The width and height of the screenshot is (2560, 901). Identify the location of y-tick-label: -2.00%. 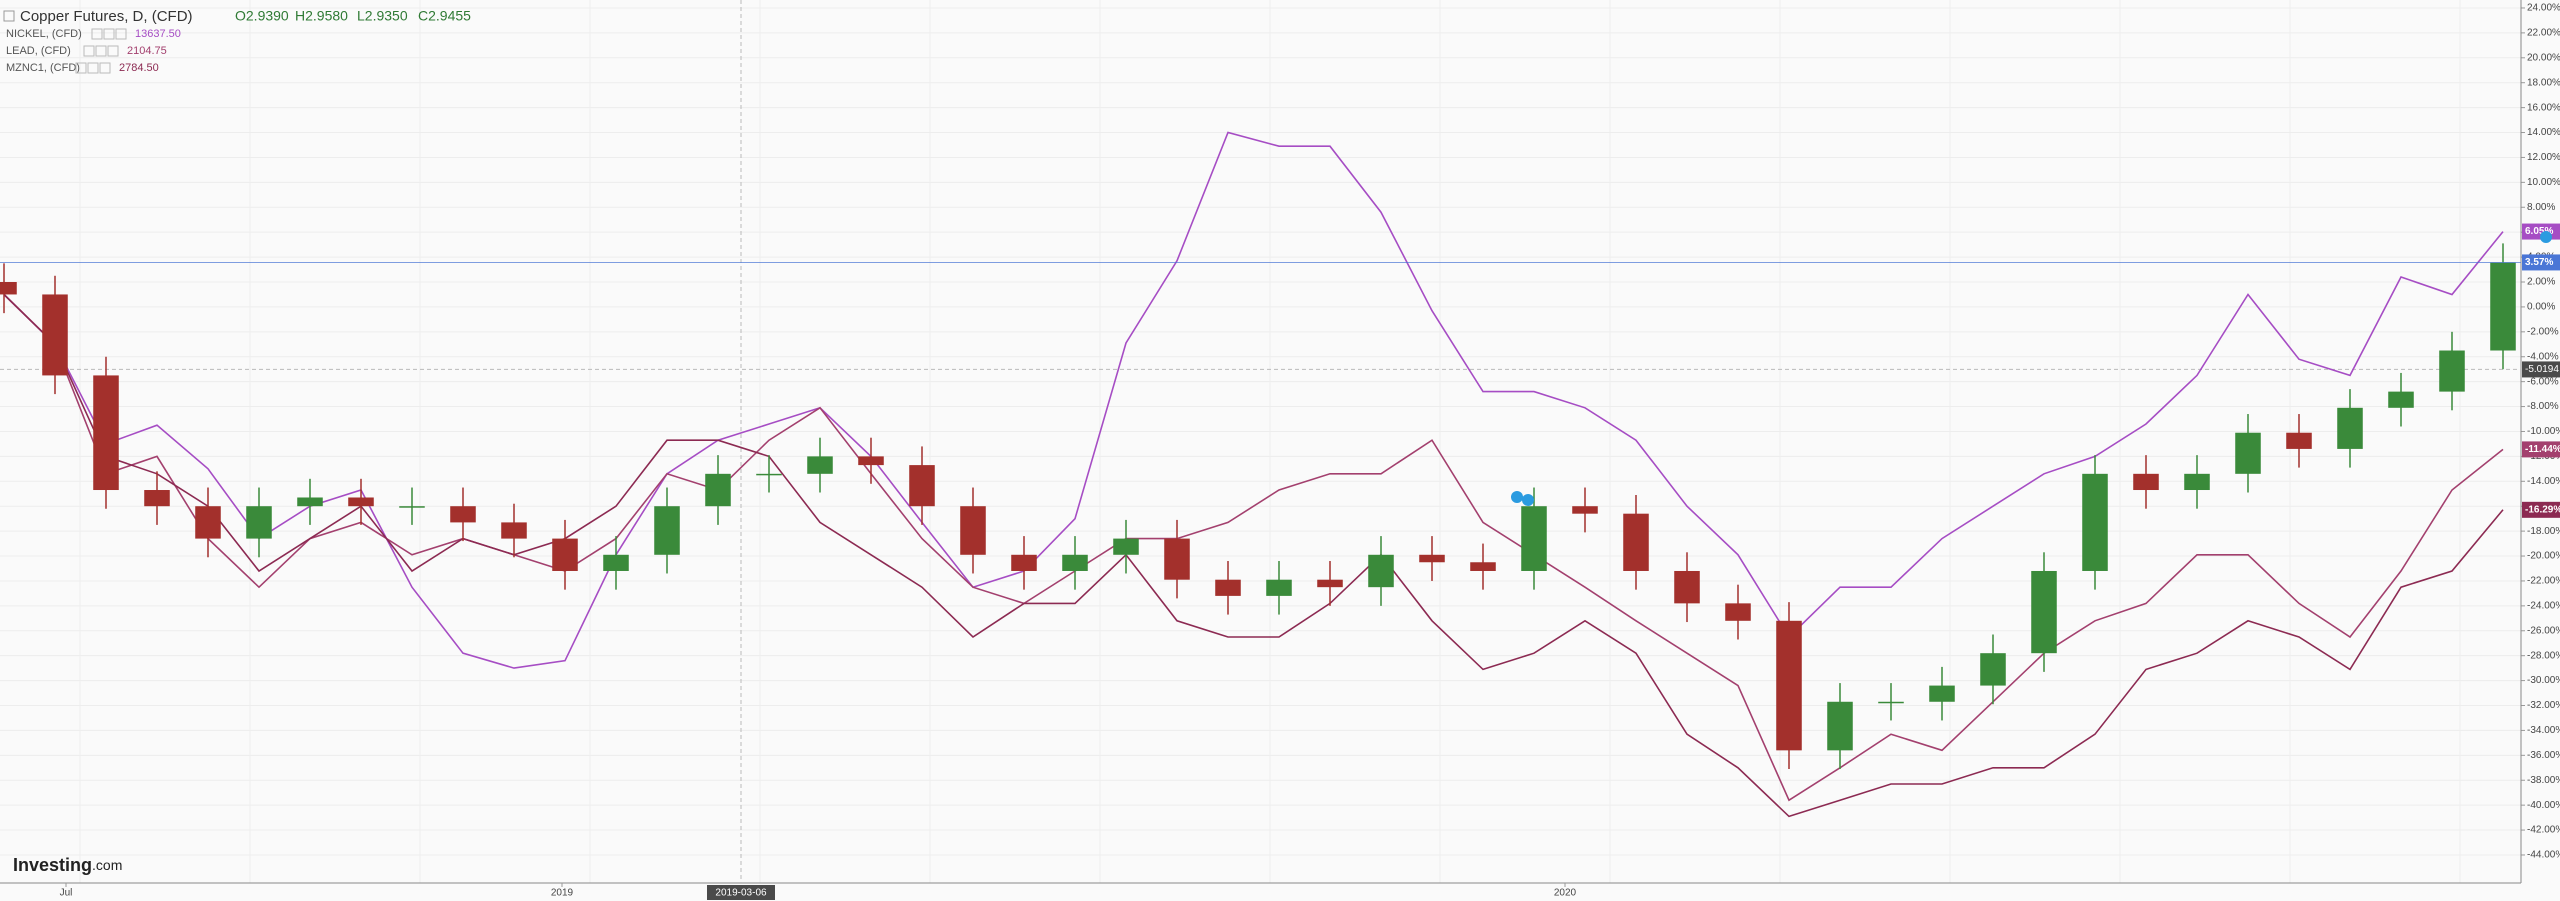
(2543, 331).